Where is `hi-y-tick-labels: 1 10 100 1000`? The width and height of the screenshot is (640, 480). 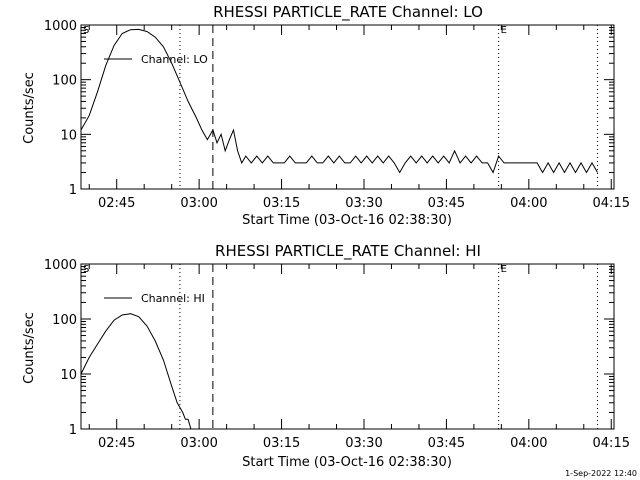
hi-y-tick-labels: 1 10 100 1000 is located at coordinates (60, 348).